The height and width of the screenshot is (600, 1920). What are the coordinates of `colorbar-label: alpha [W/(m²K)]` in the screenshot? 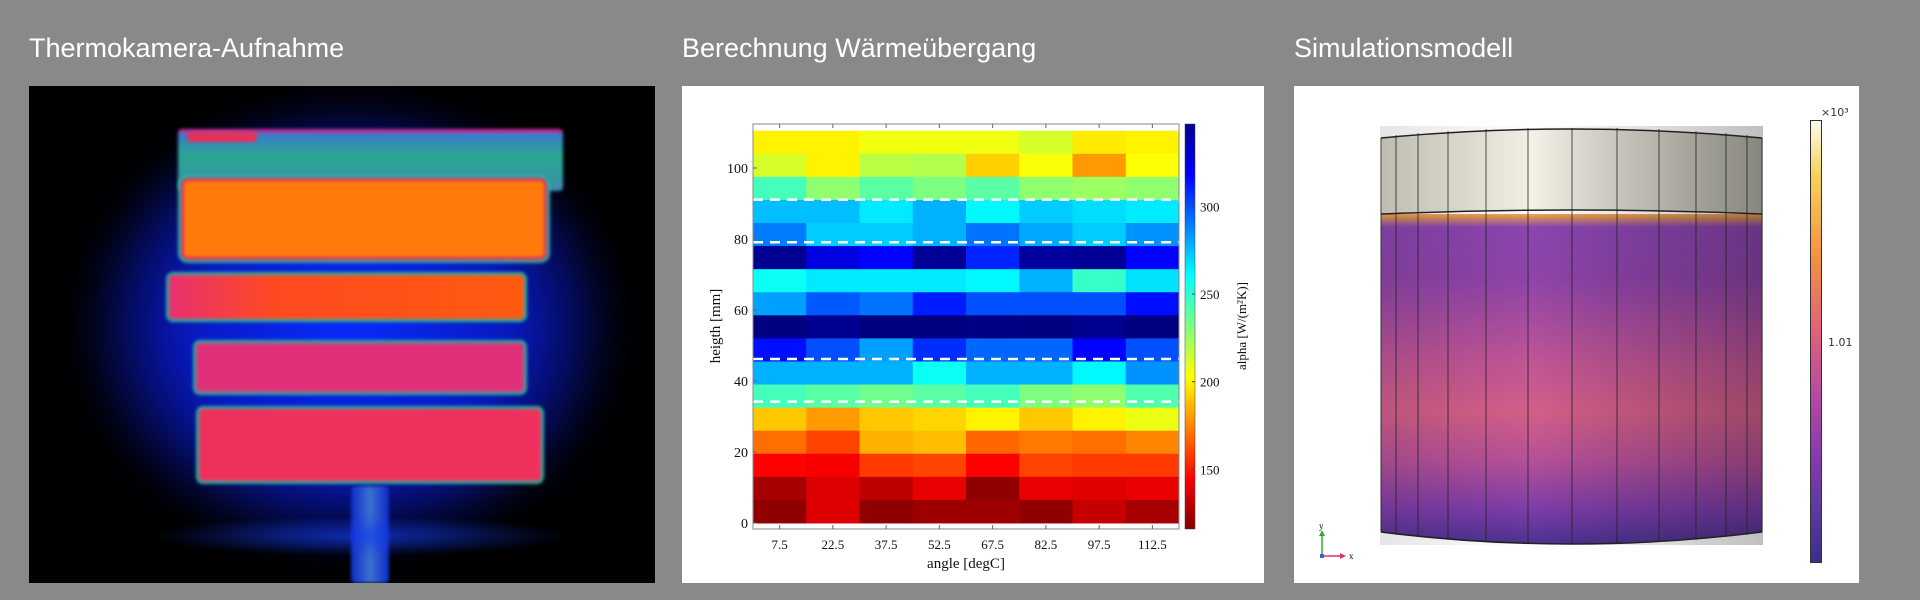 It's located at (1241, 326).